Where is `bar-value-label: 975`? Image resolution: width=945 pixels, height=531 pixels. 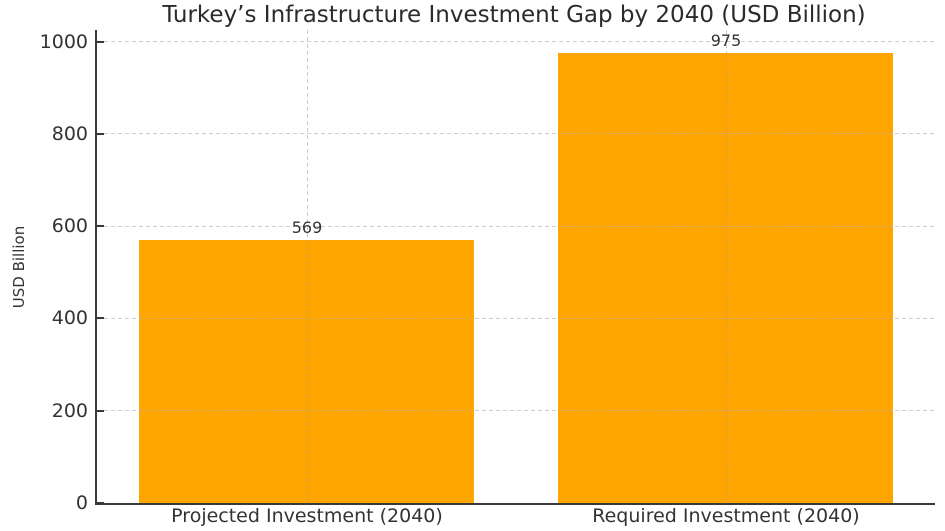
bar-value-label: 975 is located at coordinates (726, 40).